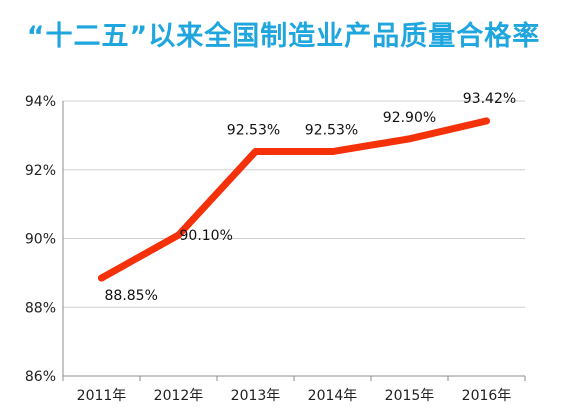 The height and width of the screenshot is (417, 567). I want to click on data-label: 93.42%, so click(489, 99).